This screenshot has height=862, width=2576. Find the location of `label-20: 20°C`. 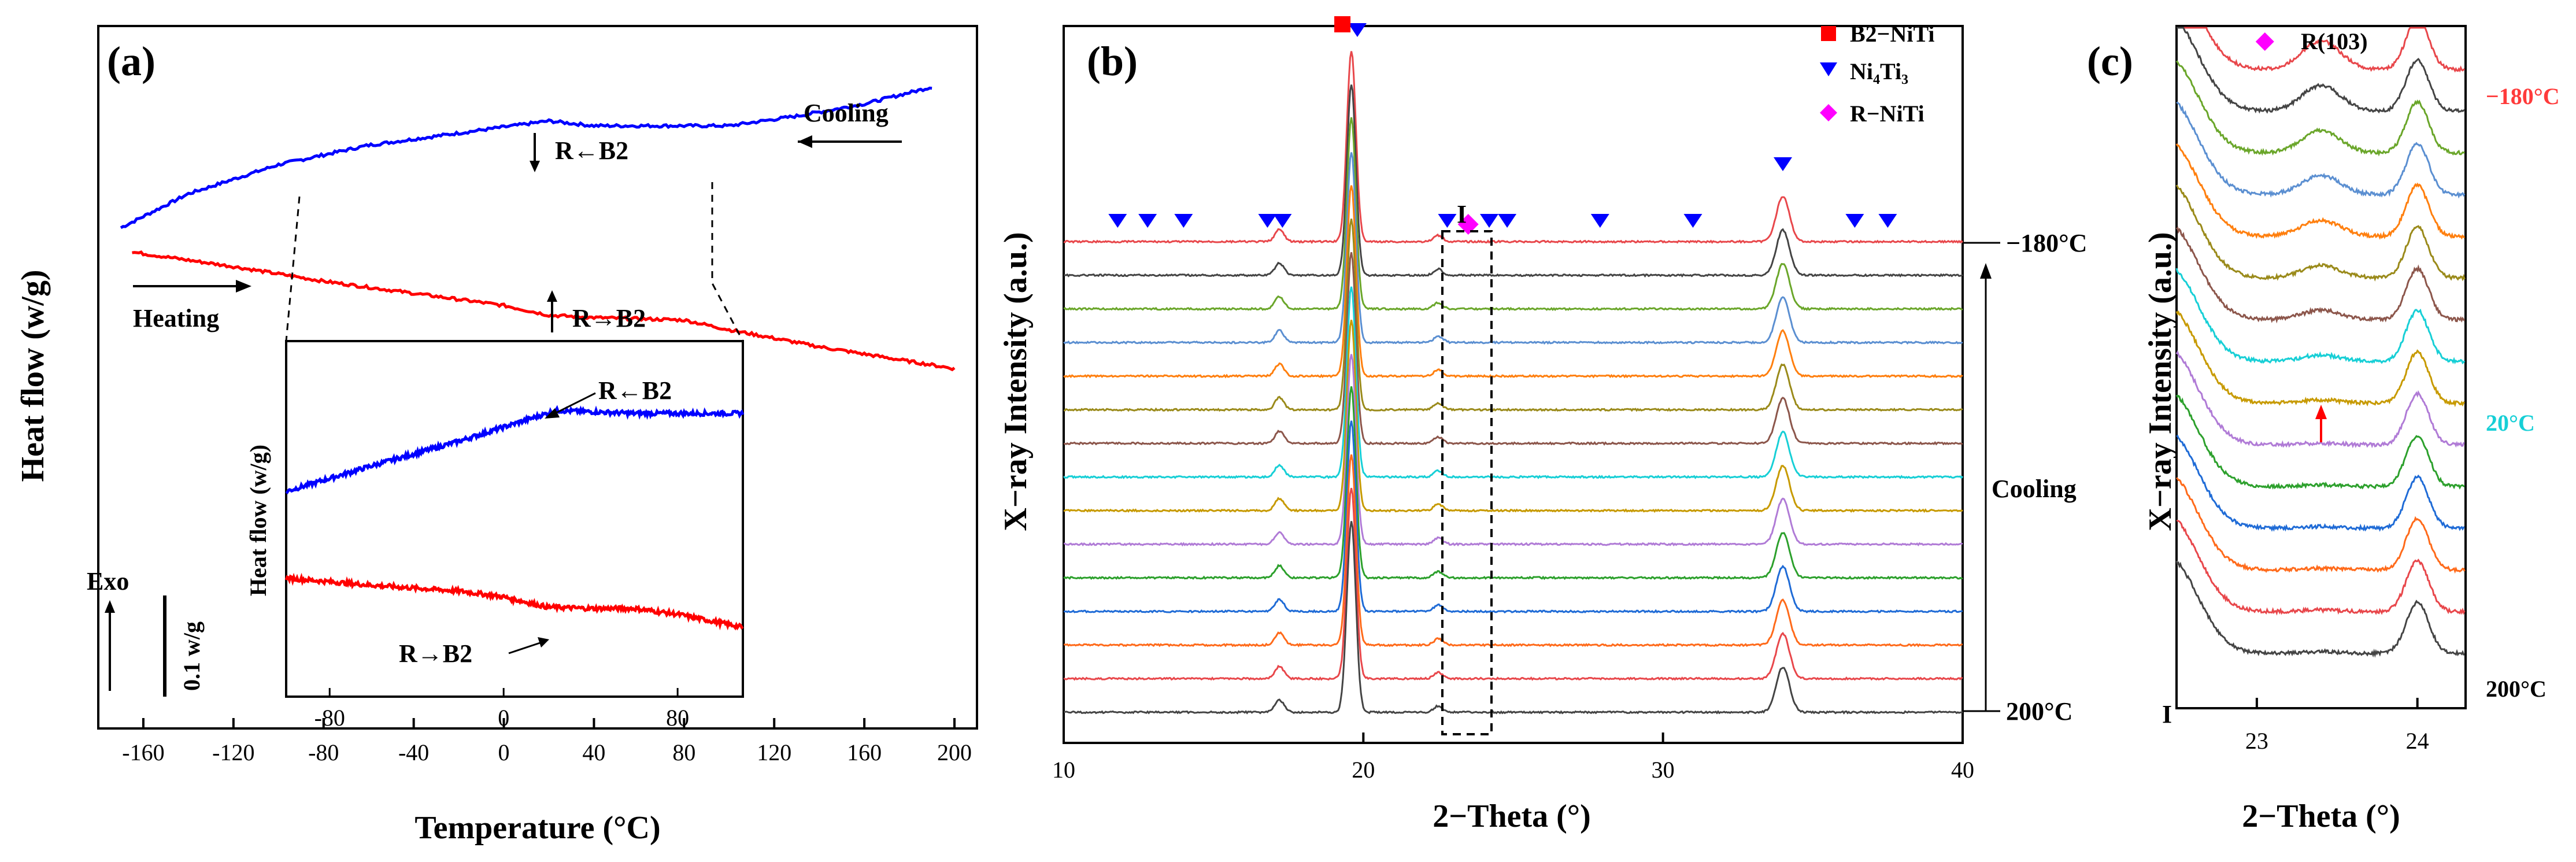

label-20: 20°C is located at coordinates (2511, 423).